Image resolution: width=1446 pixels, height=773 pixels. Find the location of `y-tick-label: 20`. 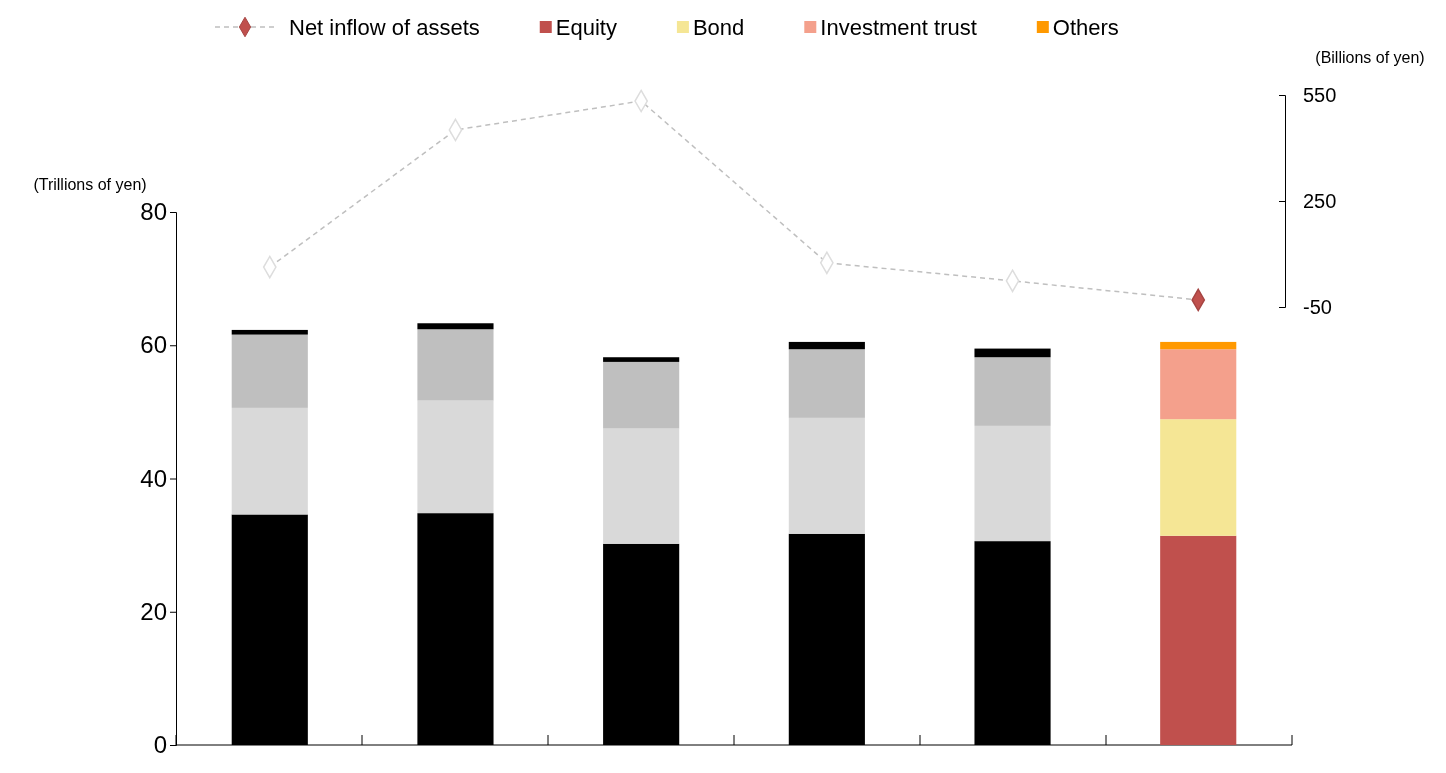

y-tick-label: 20 is located at coordinates (153, 611).